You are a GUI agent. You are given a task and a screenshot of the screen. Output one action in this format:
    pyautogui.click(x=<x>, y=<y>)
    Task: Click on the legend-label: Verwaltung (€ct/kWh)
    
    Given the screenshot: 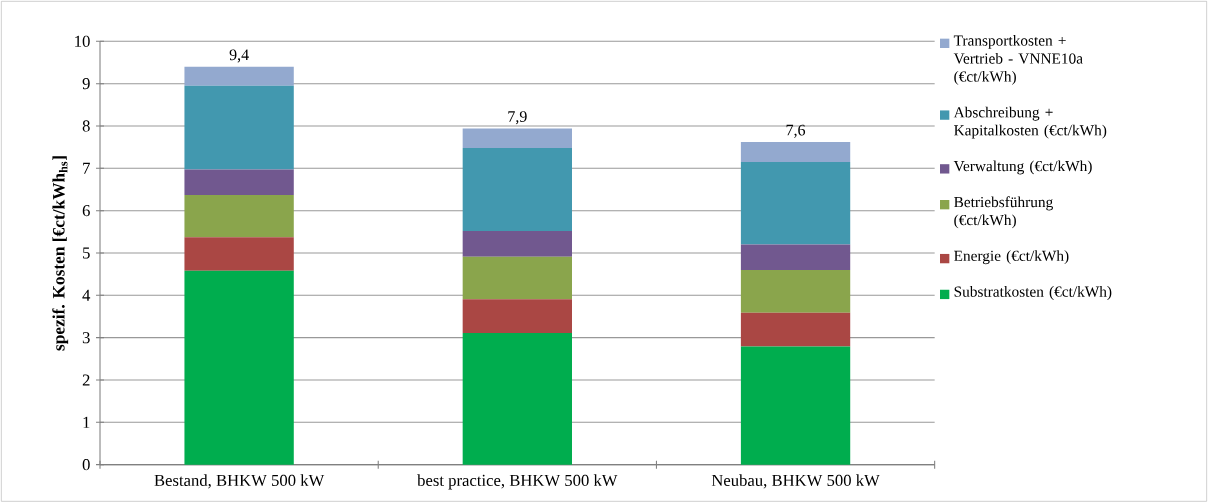 What is the action you would take?
    pyautogui.click(x=1022, y=167)
    